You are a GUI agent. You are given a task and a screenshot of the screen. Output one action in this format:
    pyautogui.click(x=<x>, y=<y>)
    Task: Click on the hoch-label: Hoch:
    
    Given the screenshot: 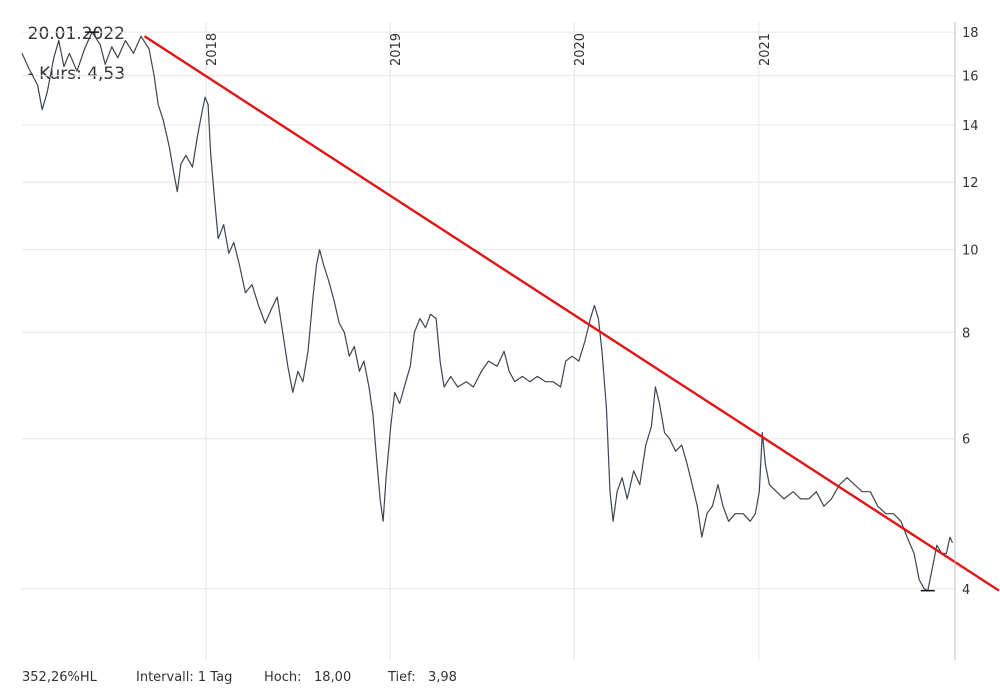 What is the action you would take?
    pyautogui.click(x=283, y=677)
    